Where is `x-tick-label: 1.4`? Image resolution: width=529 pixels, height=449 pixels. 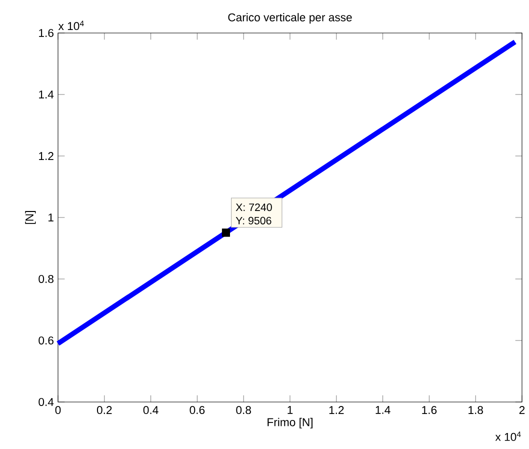
x-tick-label: 1.4 is located at coordinates (383, 410).